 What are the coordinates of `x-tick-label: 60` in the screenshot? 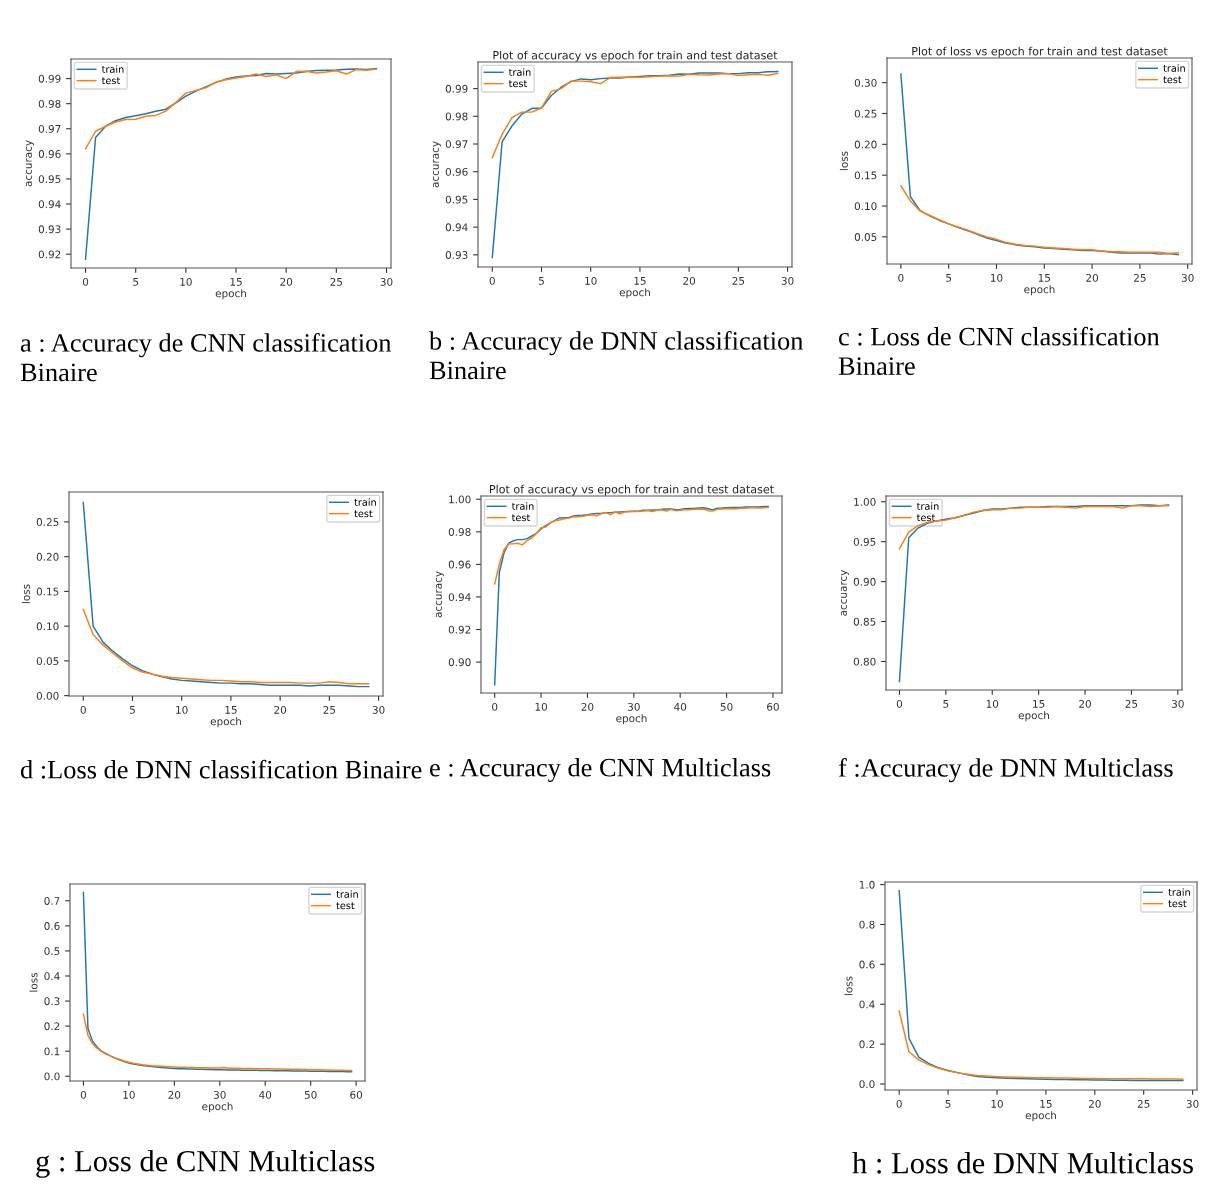 It's located at (773, 706).